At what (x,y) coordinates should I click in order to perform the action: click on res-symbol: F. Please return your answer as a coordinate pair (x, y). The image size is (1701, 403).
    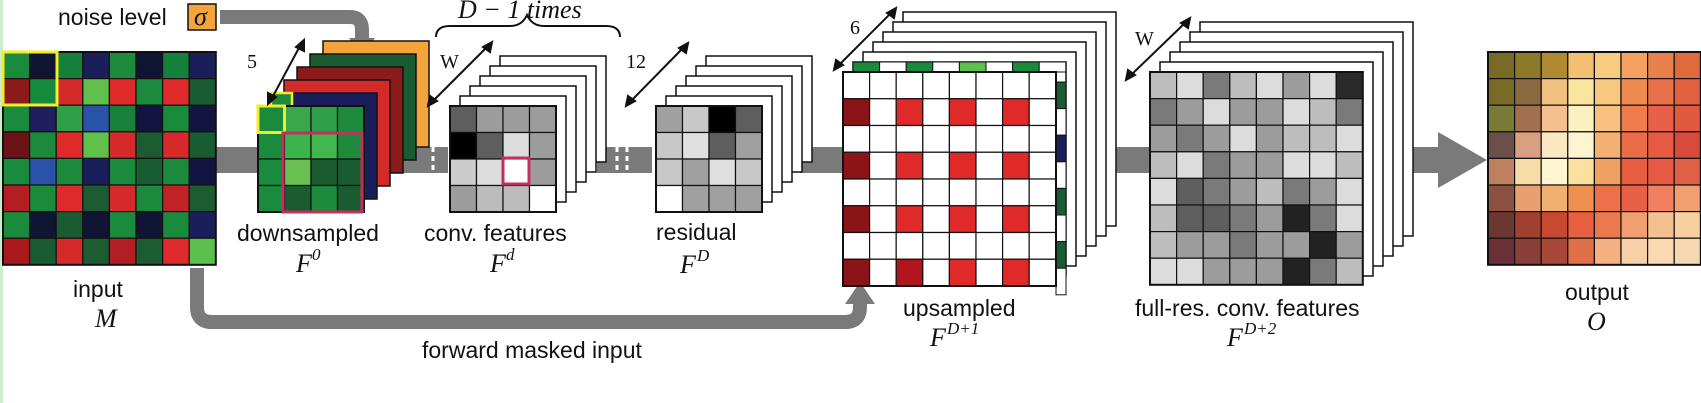
    Looking at the image, I should click on (688, 264).